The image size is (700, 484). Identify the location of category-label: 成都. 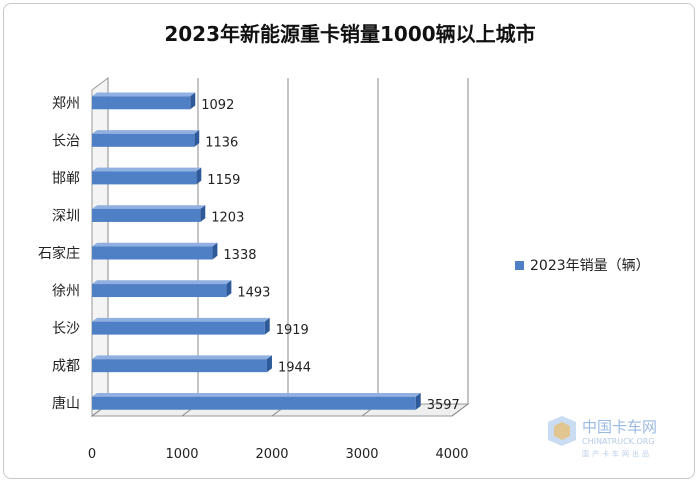
(66, 367).